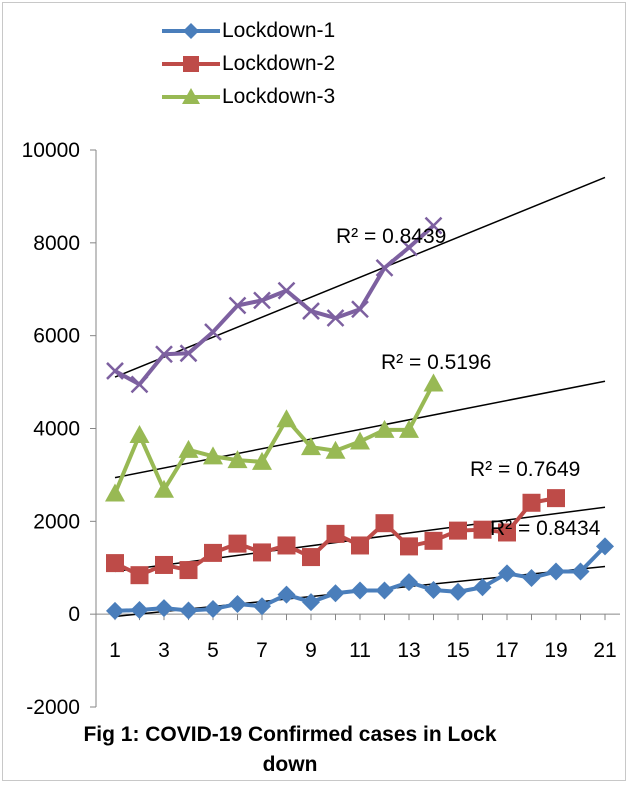  What do you see at coordinates (56, 429) in the screenshot?
I see `y-tick-label: 4000` at bounding box center [56, 429].